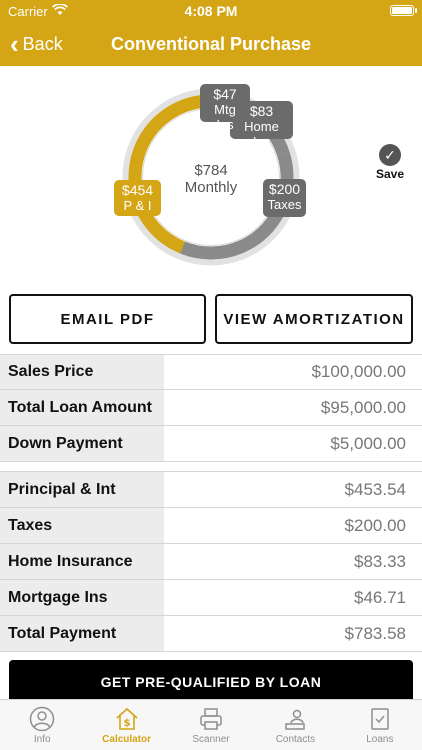  I want to click on slice-name: Mtg Ins, so click(225, 117).